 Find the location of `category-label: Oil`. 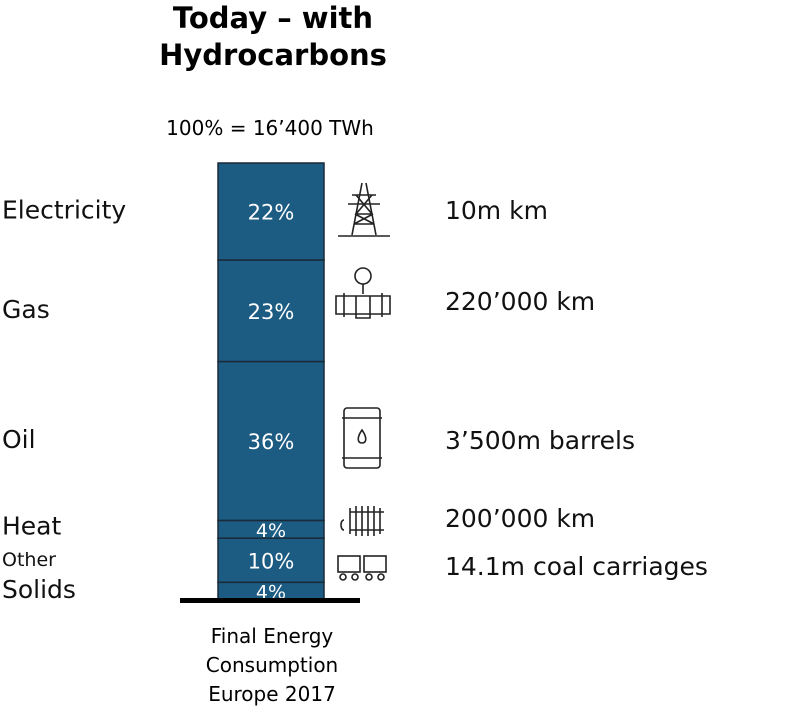

category-label: Oil is located at coordinates (19, 439).